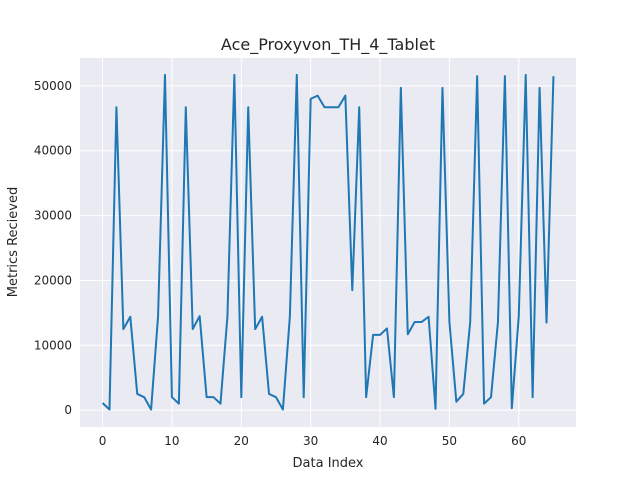  What do you see at coordinates (449, 441) in the screenshot?
I see `x-tick-label: 50` at bounding box center [449, 441].